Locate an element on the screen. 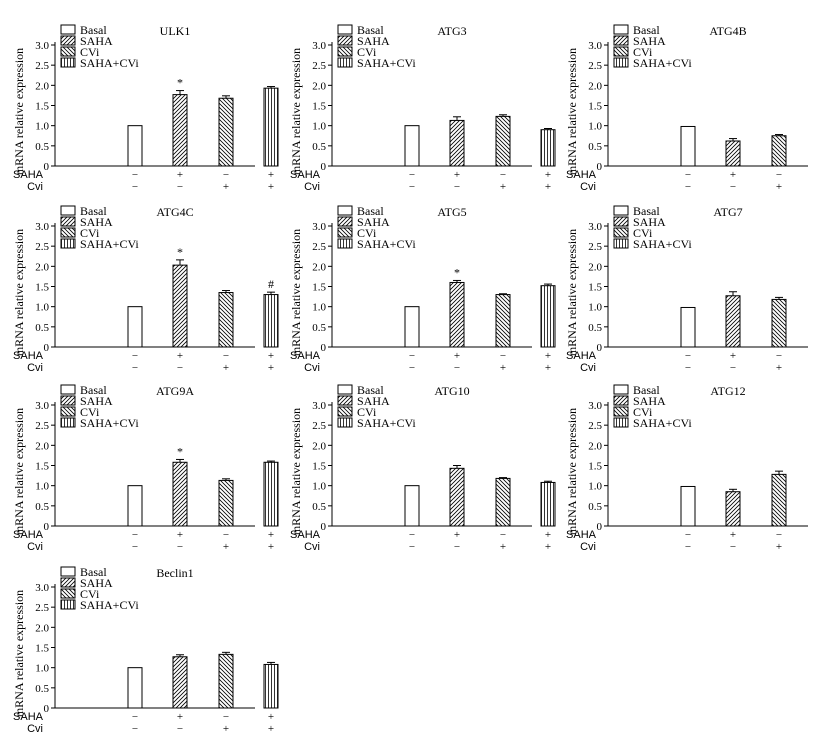 This screenshot has width=816, height=756. bar-saha-cvi is located at coordinates (271, 127).